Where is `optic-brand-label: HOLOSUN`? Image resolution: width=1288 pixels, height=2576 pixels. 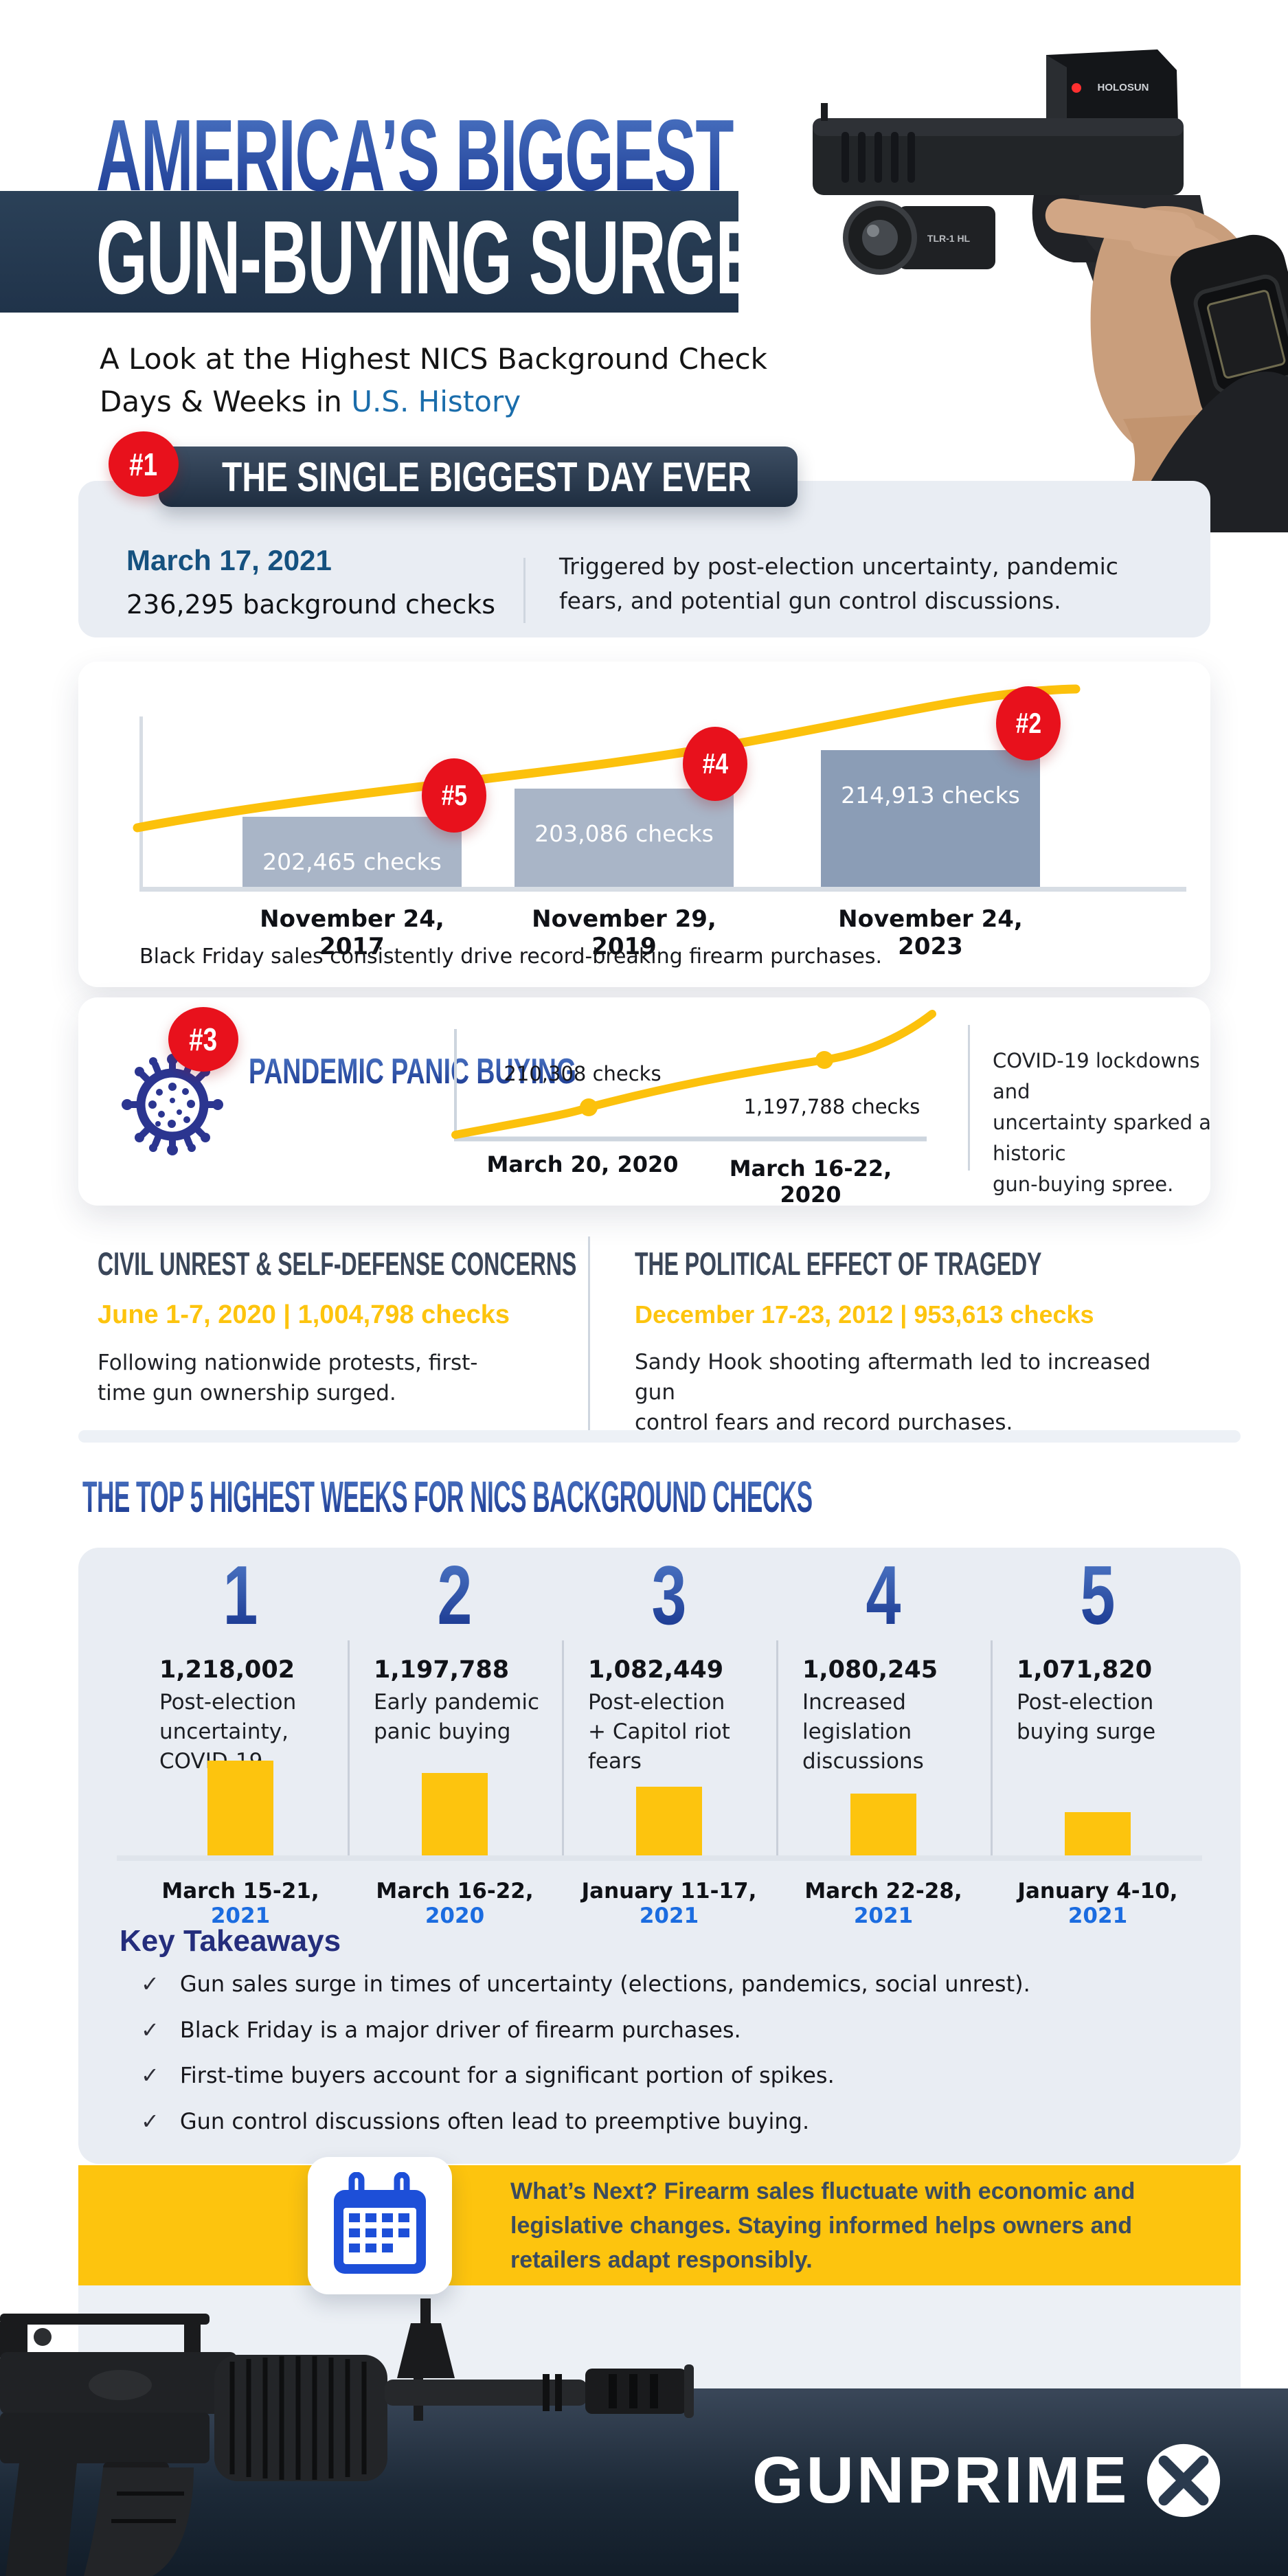
optic-brand-label: HOLOSUN is located at coordinates (1123, 87).